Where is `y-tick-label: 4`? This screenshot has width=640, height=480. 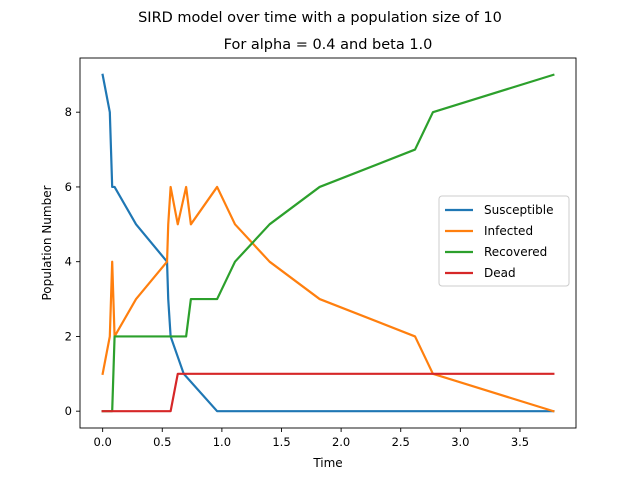
y-tick-label: 4 is located at coordinates (68, 262).